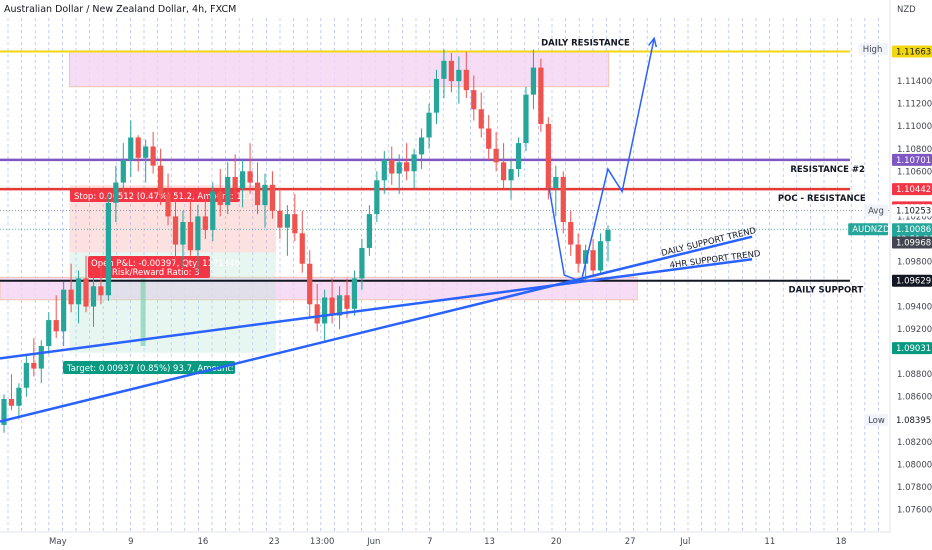 The height and width of the screenshot is (550, 932). What do you see at coordinates (684, 542) in the screenshot?
I see `x-tick-label: Jul` at bounding box center [684, 542].